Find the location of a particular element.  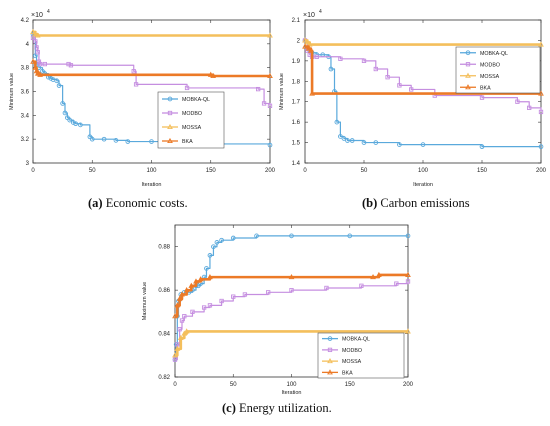

y-tick-label: 2.1 is located at coordinates (296, 21).